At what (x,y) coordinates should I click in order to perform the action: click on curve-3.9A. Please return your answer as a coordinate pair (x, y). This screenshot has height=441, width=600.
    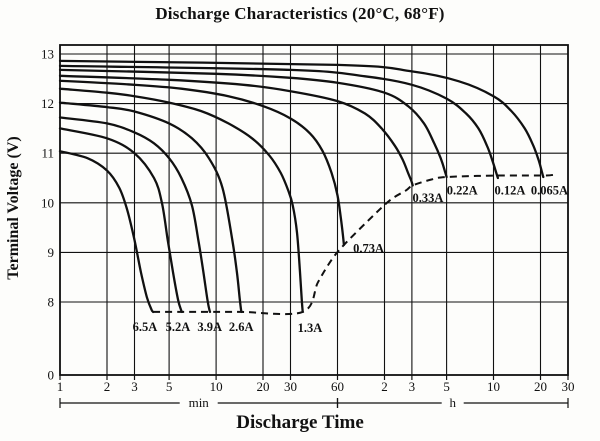
    Looking at the image, I should click on (135, 215).